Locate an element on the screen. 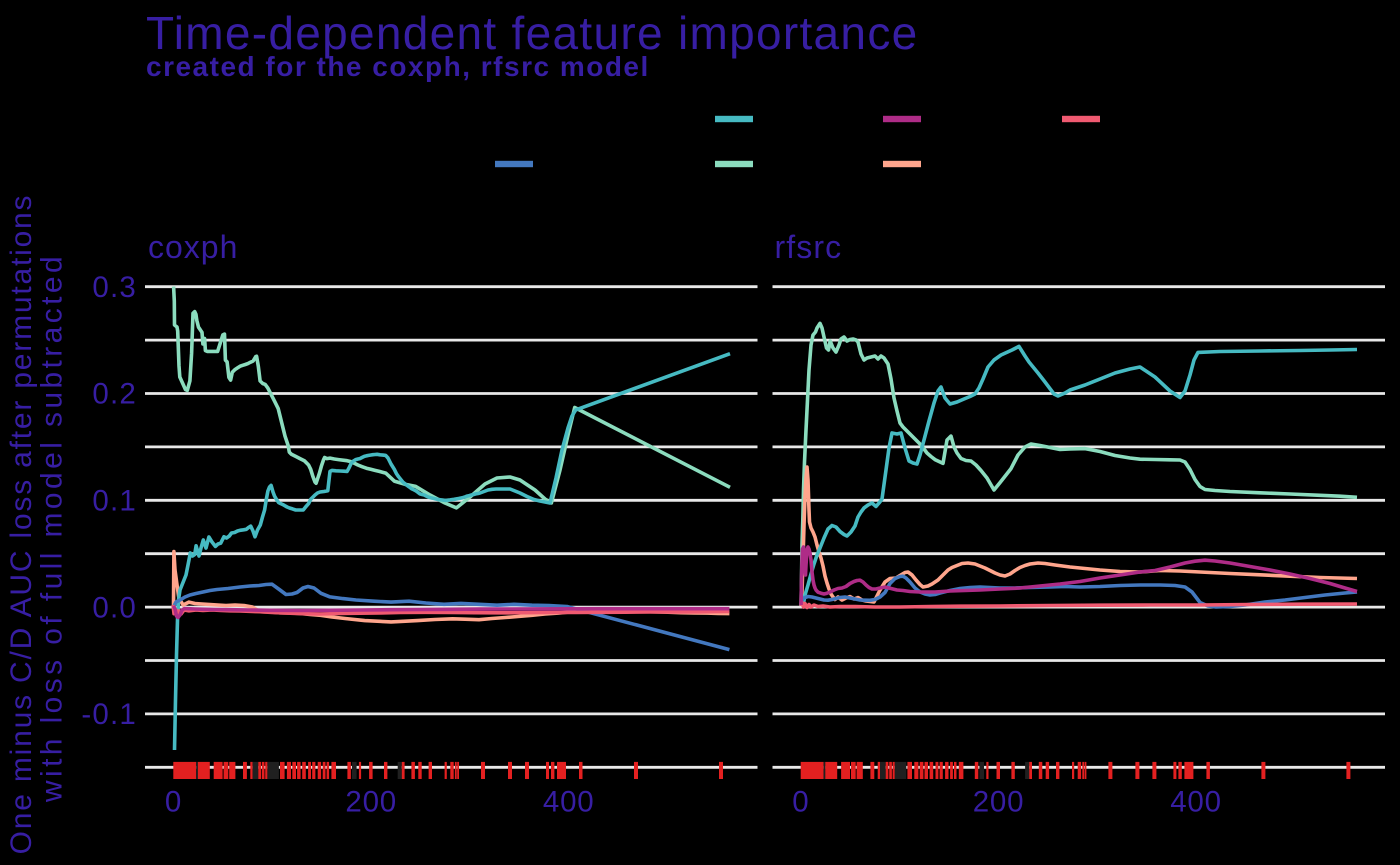 This screenshot has height=865, width=1400. svg-text: 0.1 is located at coordinates (114, 501).